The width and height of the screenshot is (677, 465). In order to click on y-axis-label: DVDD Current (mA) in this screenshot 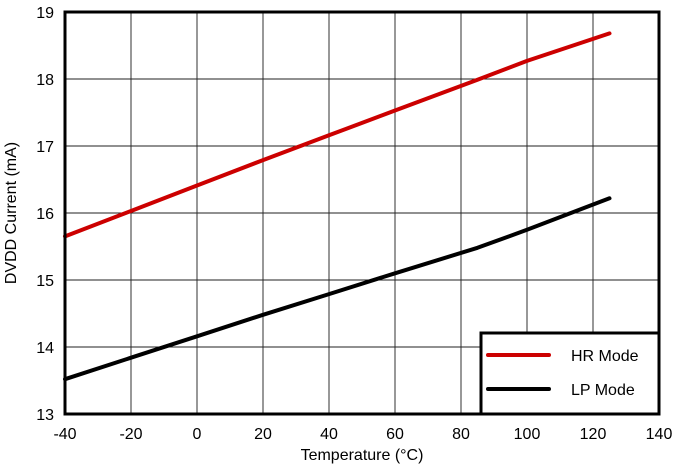, I will do `click(11, 213)`.